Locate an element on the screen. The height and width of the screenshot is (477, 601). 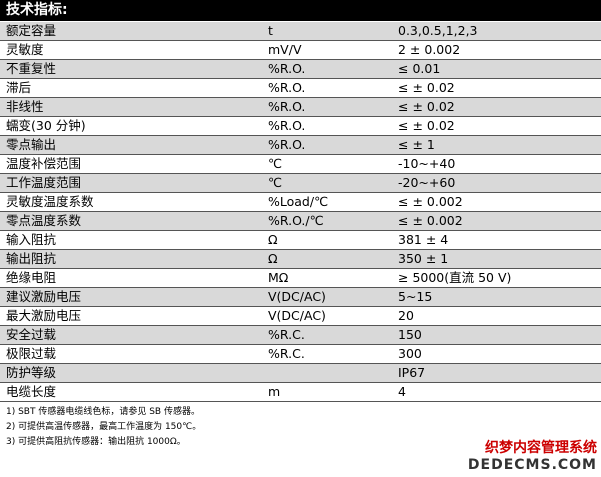
param-name: 灵敏度 is located at coordinates (25, 49).